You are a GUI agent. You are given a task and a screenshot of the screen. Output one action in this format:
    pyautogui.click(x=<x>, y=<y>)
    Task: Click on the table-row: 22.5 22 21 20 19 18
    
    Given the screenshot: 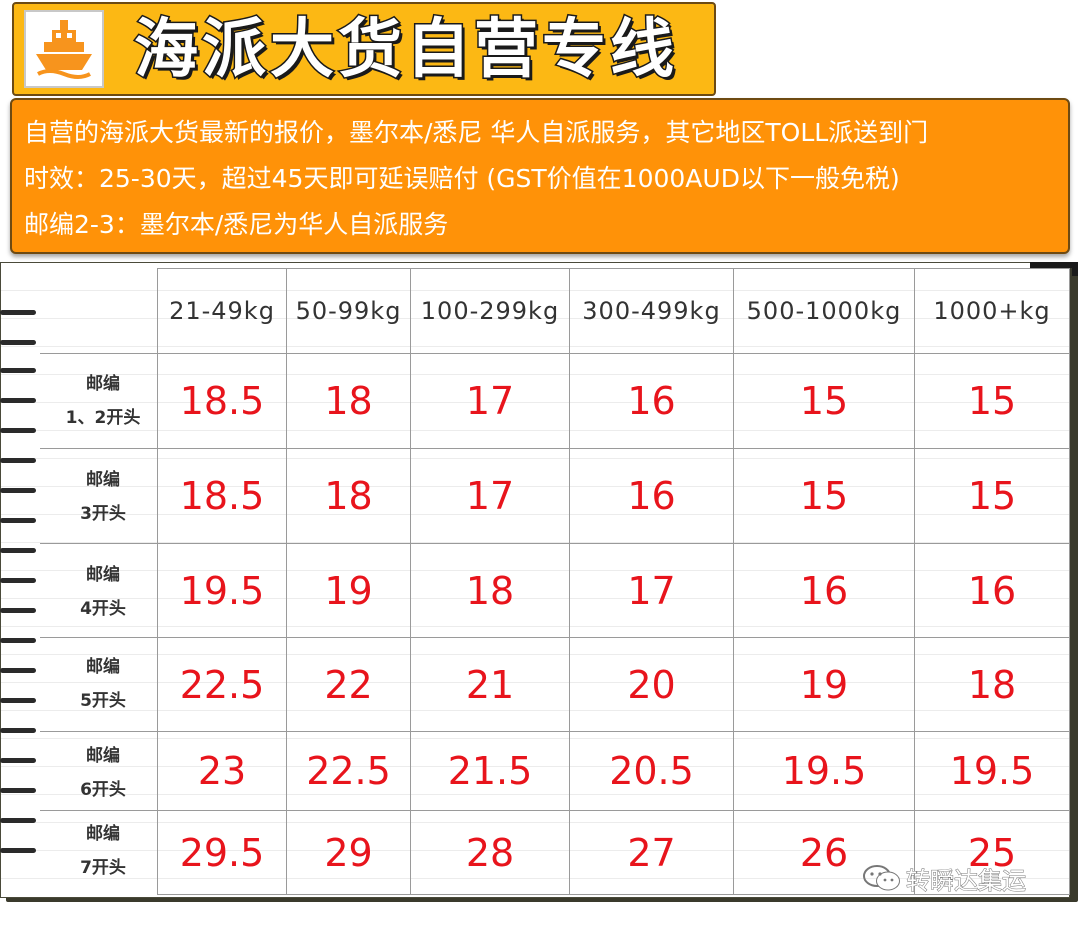 What is the action you would take?
    pyautogui.click(x=613, y=684)
    